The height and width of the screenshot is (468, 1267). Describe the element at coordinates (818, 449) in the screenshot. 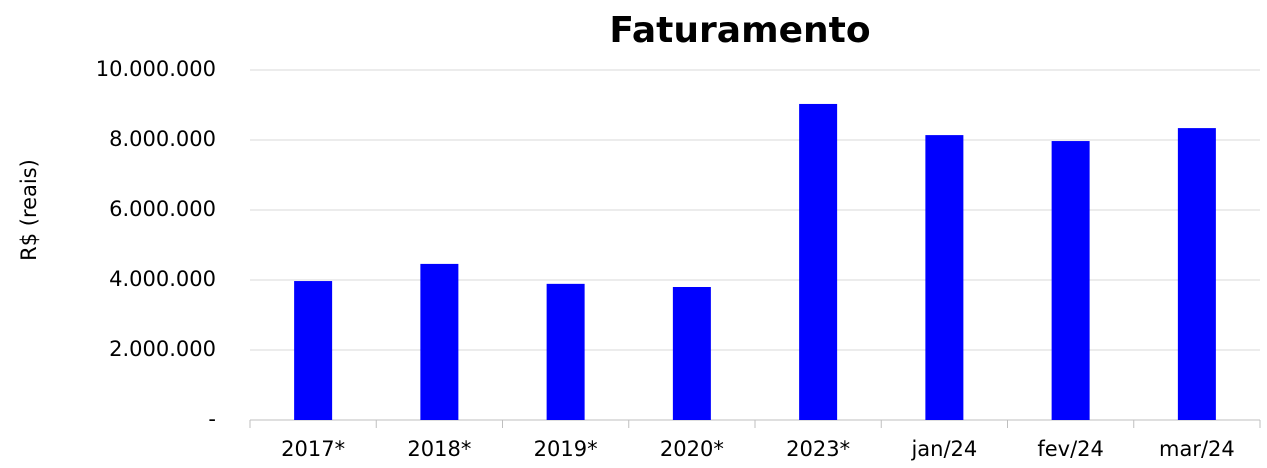

I see `x-tick-label: 2023*` at that location.